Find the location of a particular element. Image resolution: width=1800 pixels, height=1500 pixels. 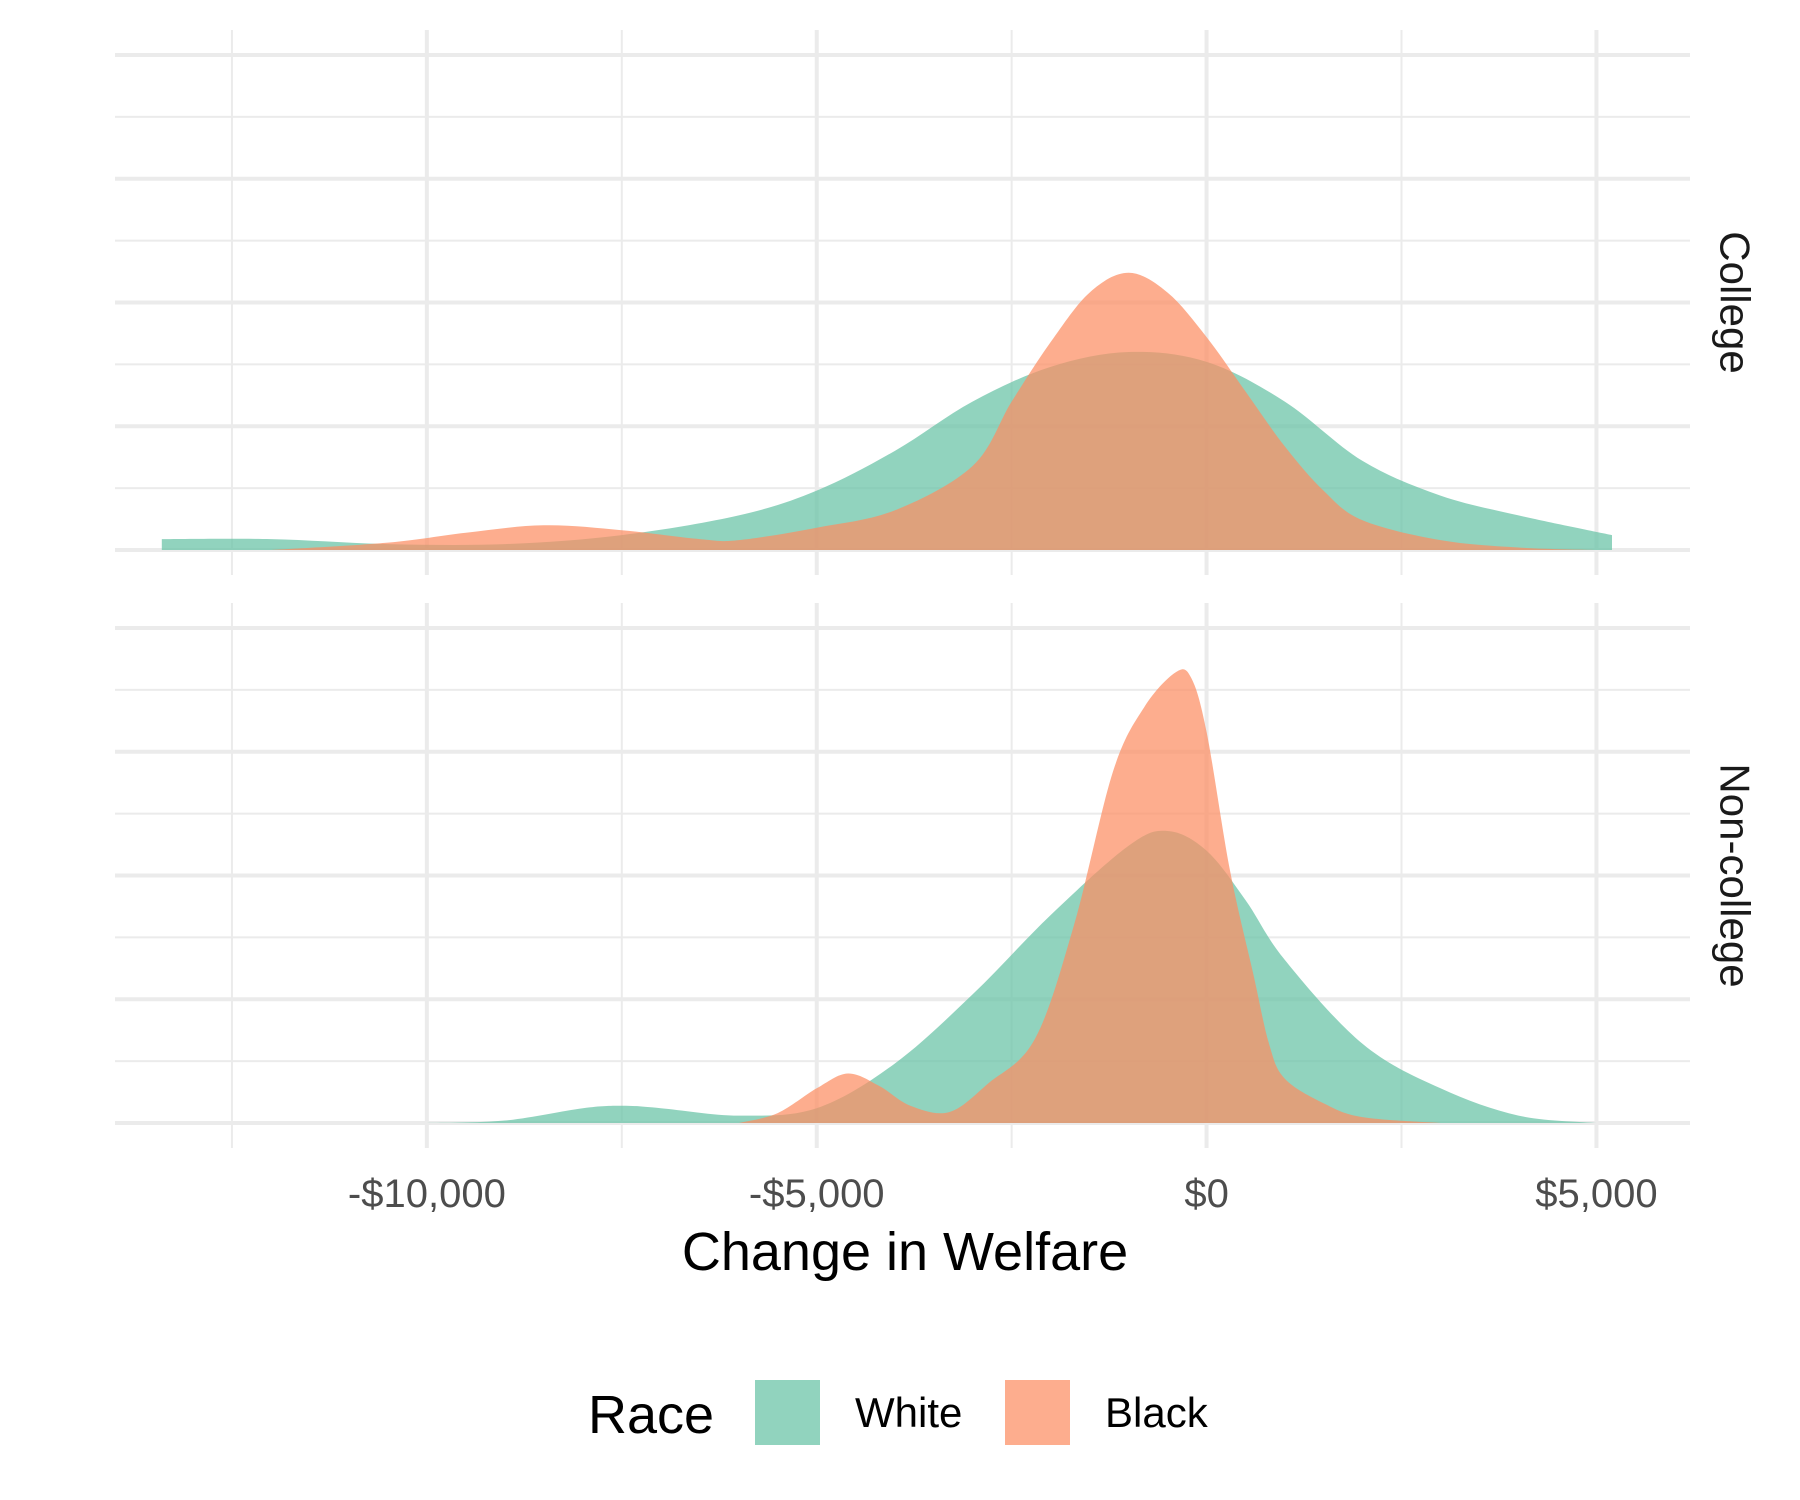

density-black-non-college is located at coordinates (1089, 896).